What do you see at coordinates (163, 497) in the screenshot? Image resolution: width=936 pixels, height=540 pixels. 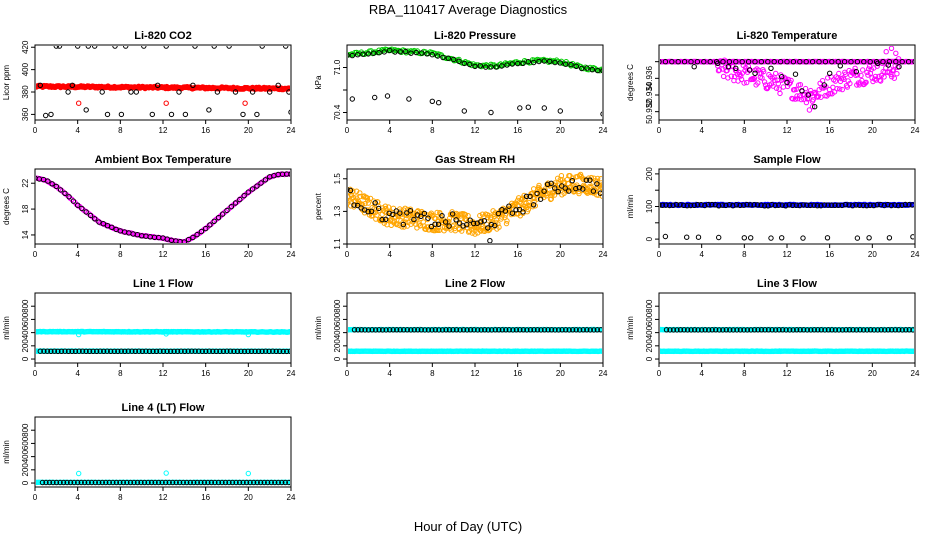 I see `x-tick-label: 12` at bounding box center [163, 497].